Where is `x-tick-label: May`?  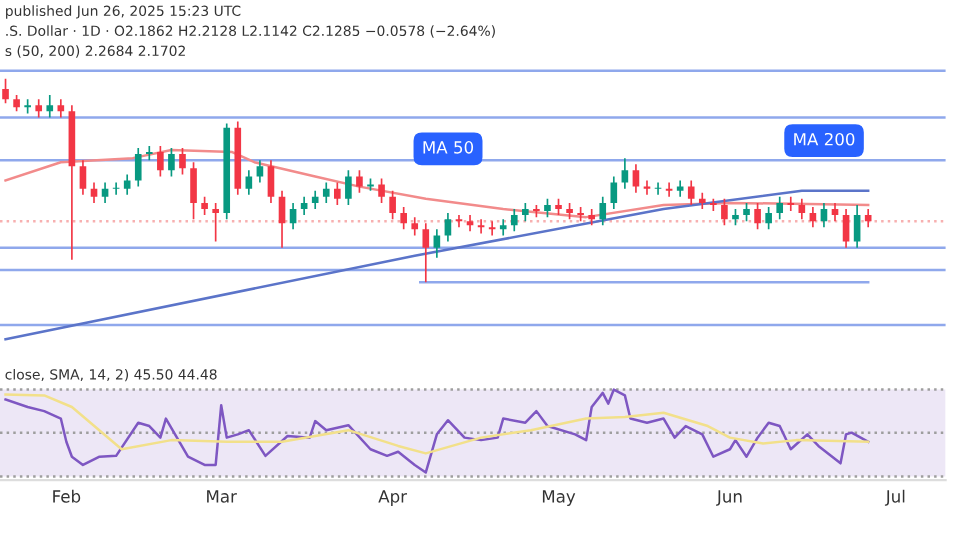 x-tick-label: May is located at coordinates (559, 498).